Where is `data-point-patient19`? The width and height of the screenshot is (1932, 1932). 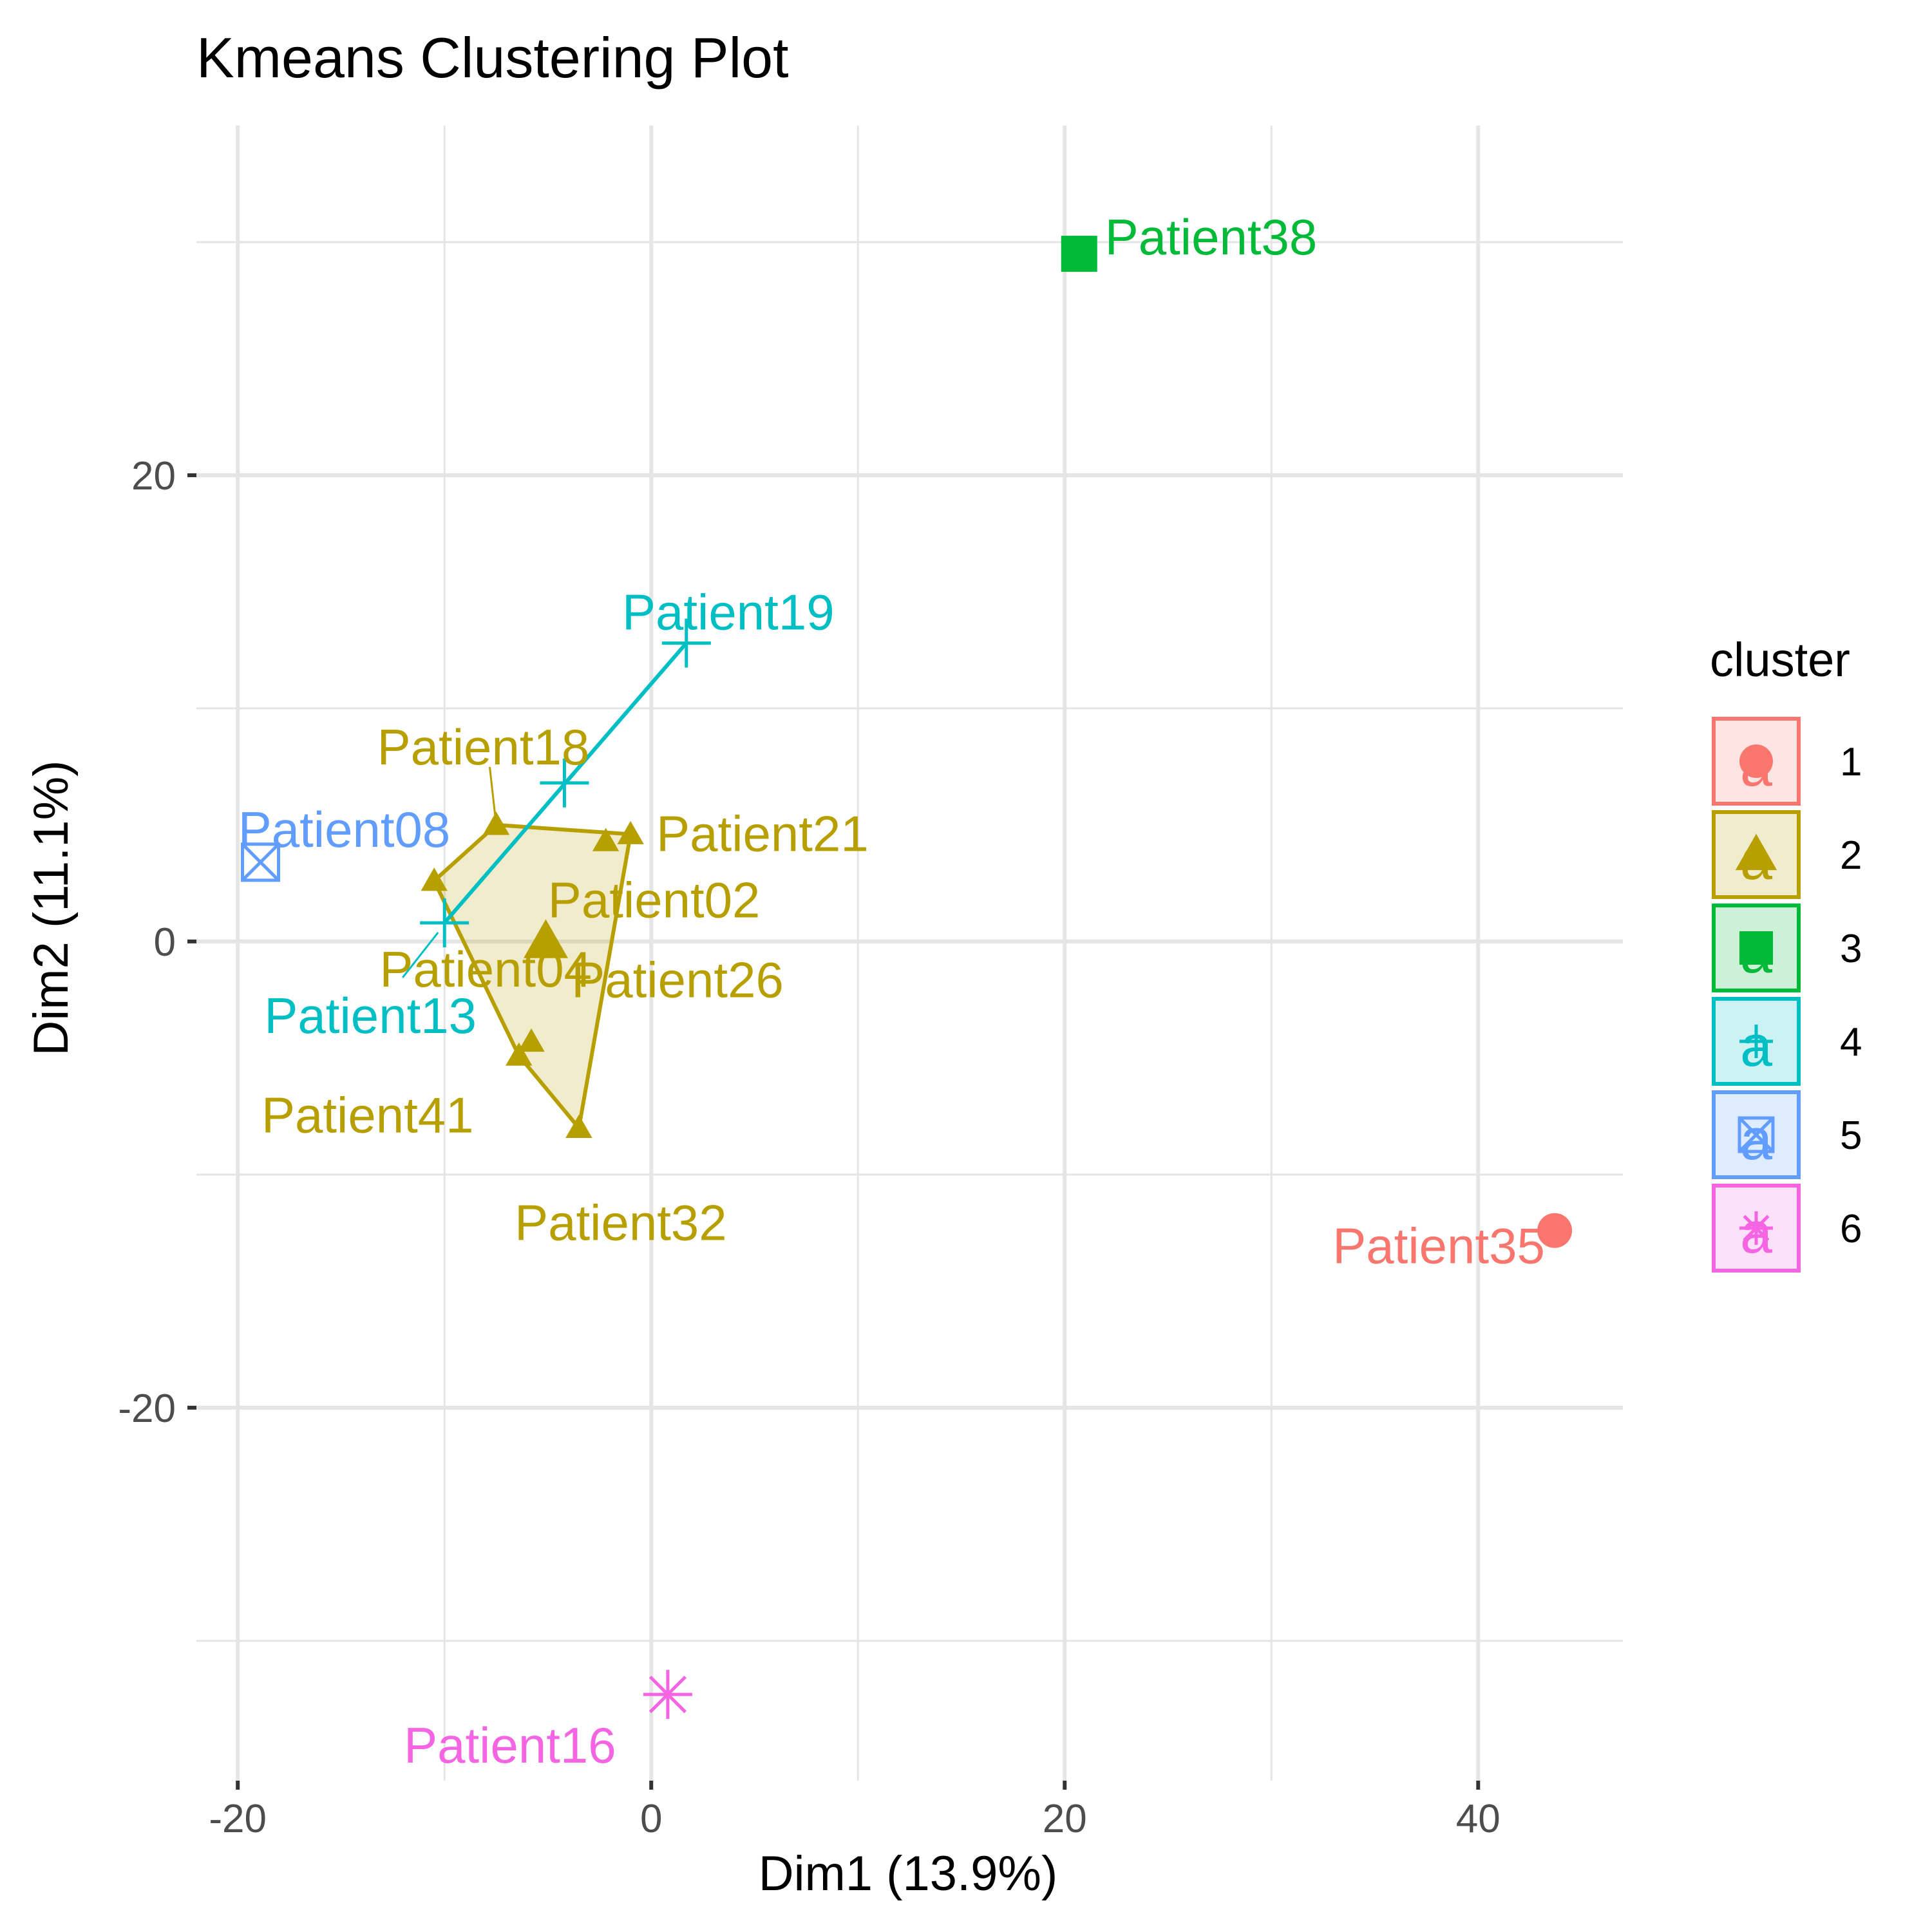 data-point-patient19 is located at coordinates (686, 643).